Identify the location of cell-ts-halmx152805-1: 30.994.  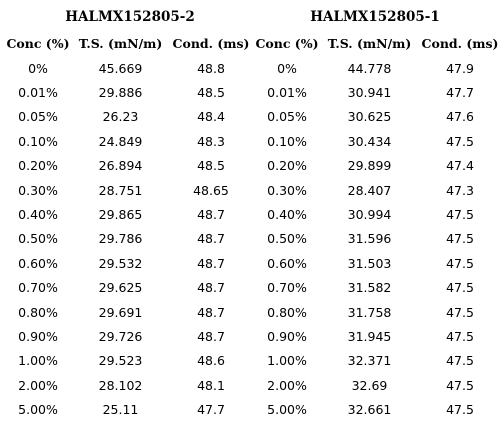
(369, 215).